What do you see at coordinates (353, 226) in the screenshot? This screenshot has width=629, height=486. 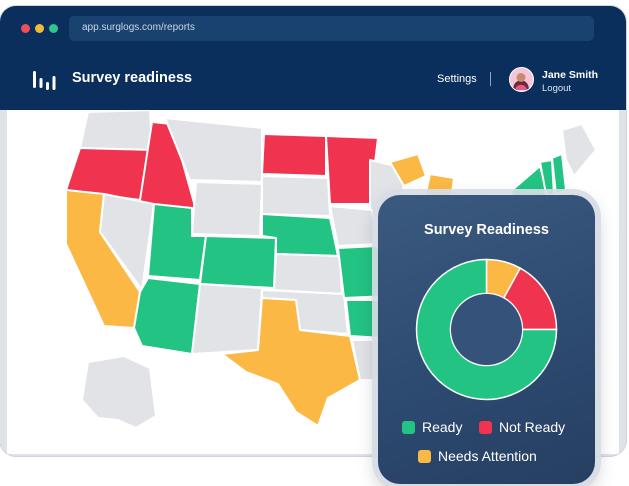 I see `state-iowa` at bounding box center [353, 226].